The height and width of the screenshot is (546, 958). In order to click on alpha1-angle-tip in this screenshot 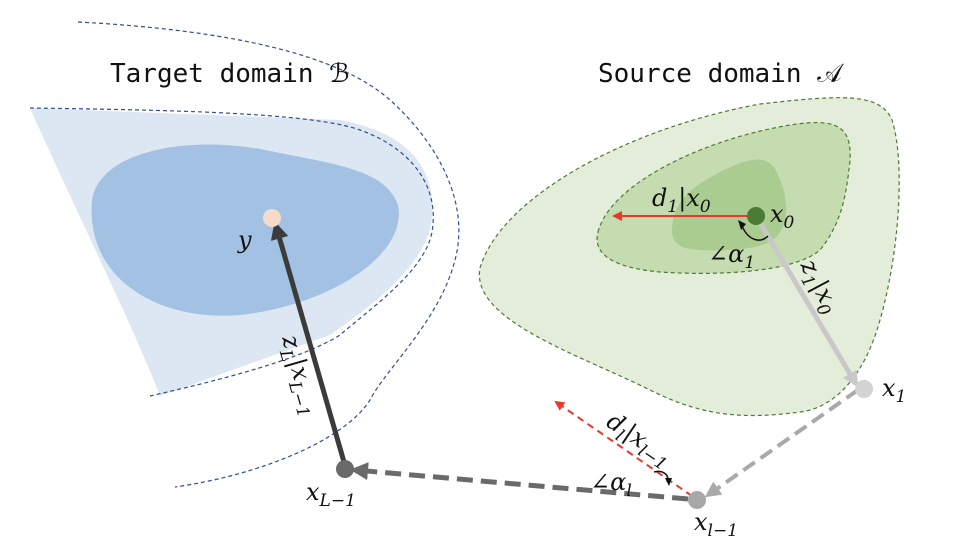, I will do `click(742, 225)`.